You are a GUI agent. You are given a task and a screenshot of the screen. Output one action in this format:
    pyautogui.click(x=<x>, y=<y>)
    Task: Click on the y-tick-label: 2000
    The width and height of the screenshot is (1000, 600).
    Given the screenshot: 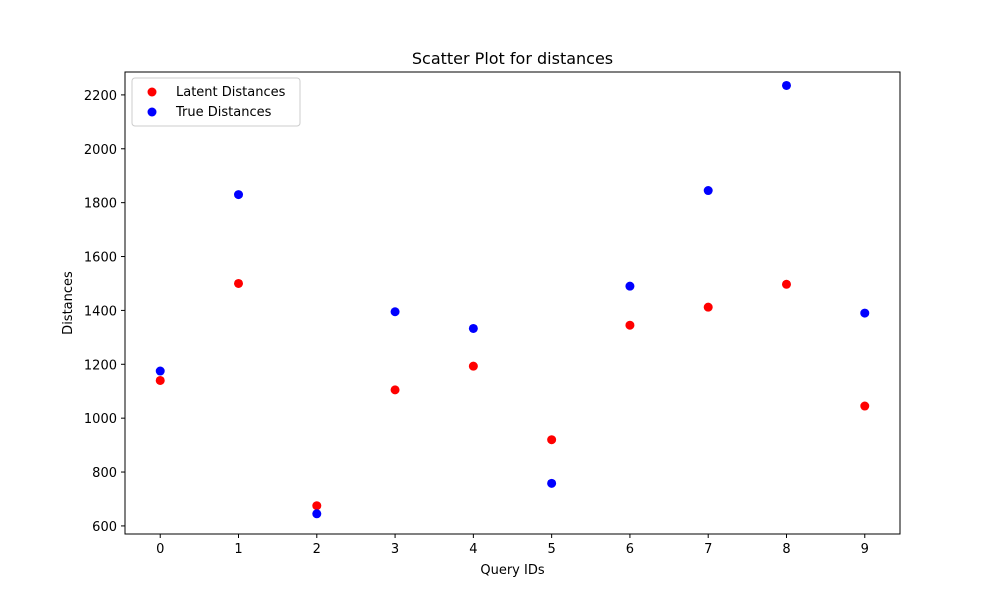 What is the action you would take?
    pyautogui.click(x=100, y=150)
    